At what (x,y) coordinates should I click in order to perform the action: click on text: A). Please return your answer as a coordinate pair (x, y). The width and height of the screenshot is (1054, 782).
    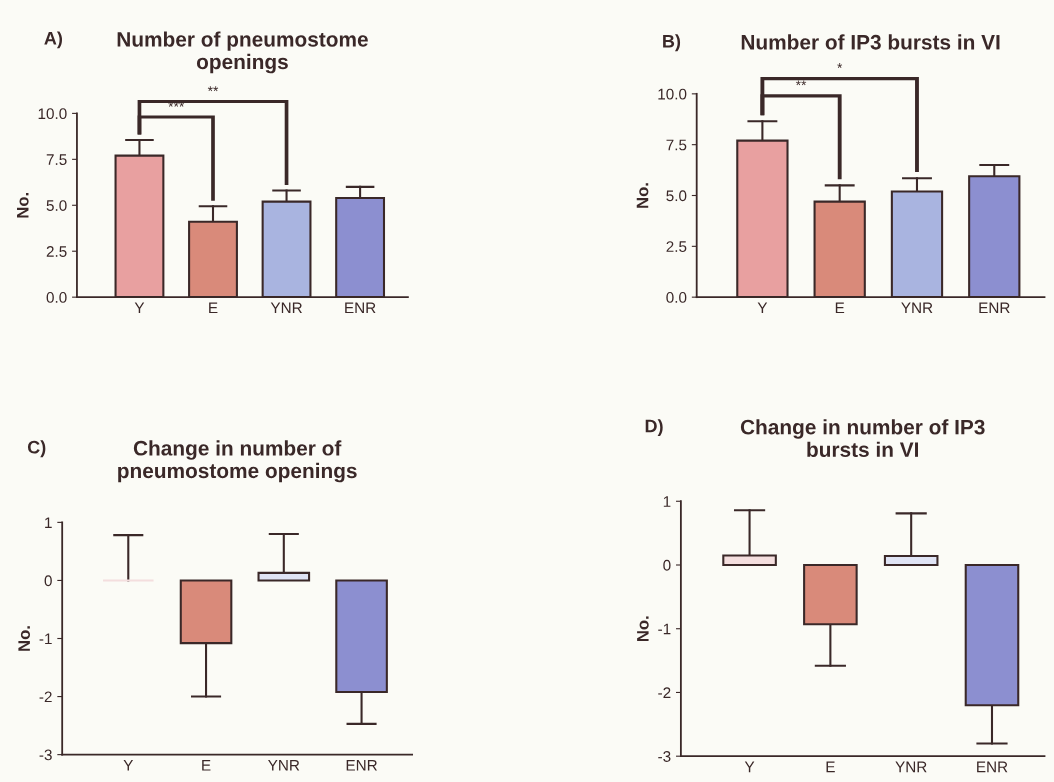
    Looking at the image, I should click on (53, 40).